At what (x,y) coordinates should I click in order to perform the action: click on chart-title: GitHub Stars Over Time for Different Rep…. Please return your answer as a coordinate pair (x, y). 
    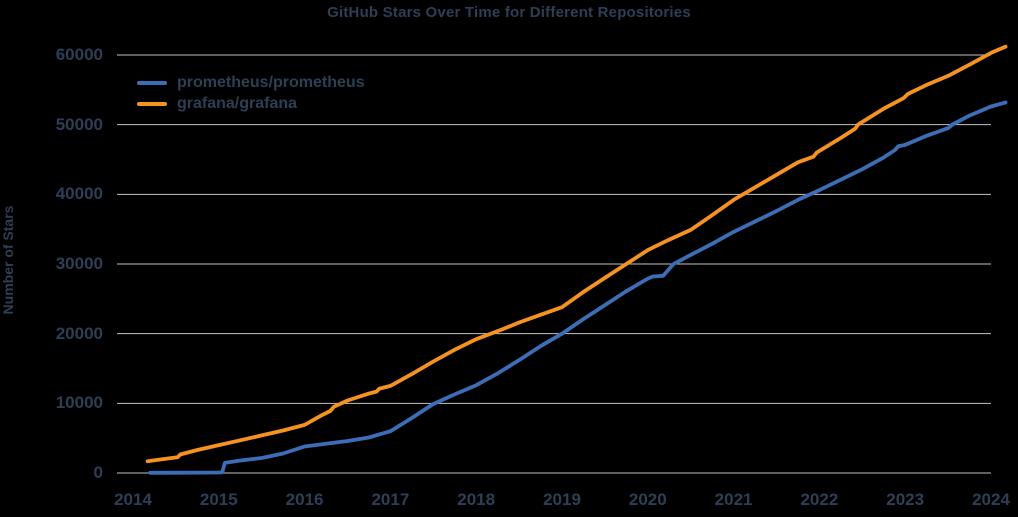
    Looking at the image, I should click on (509, 12).